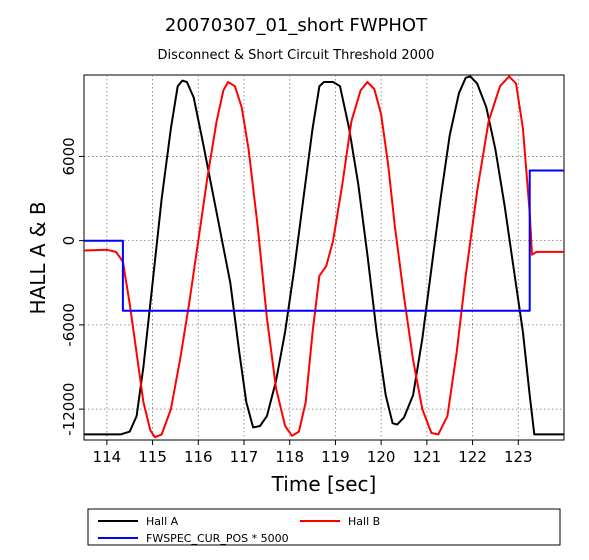 This screenshot has height=560, width=589. Describe the element at coordinates (239, 530) in the screenshot. I see `legend: Hall A Hall B FWSPEC_CUR_POS * 5000` at that location.